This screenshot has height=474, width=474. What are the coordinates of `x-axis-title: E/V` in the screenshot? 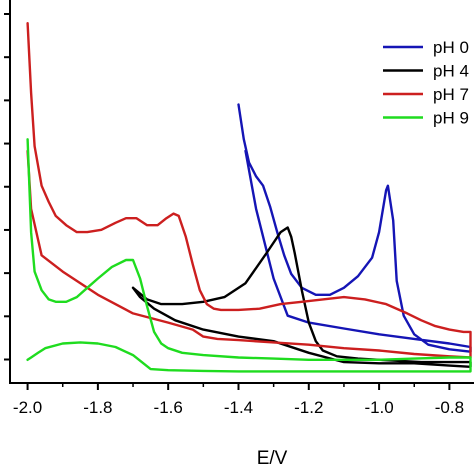 It's located at (272, 458).